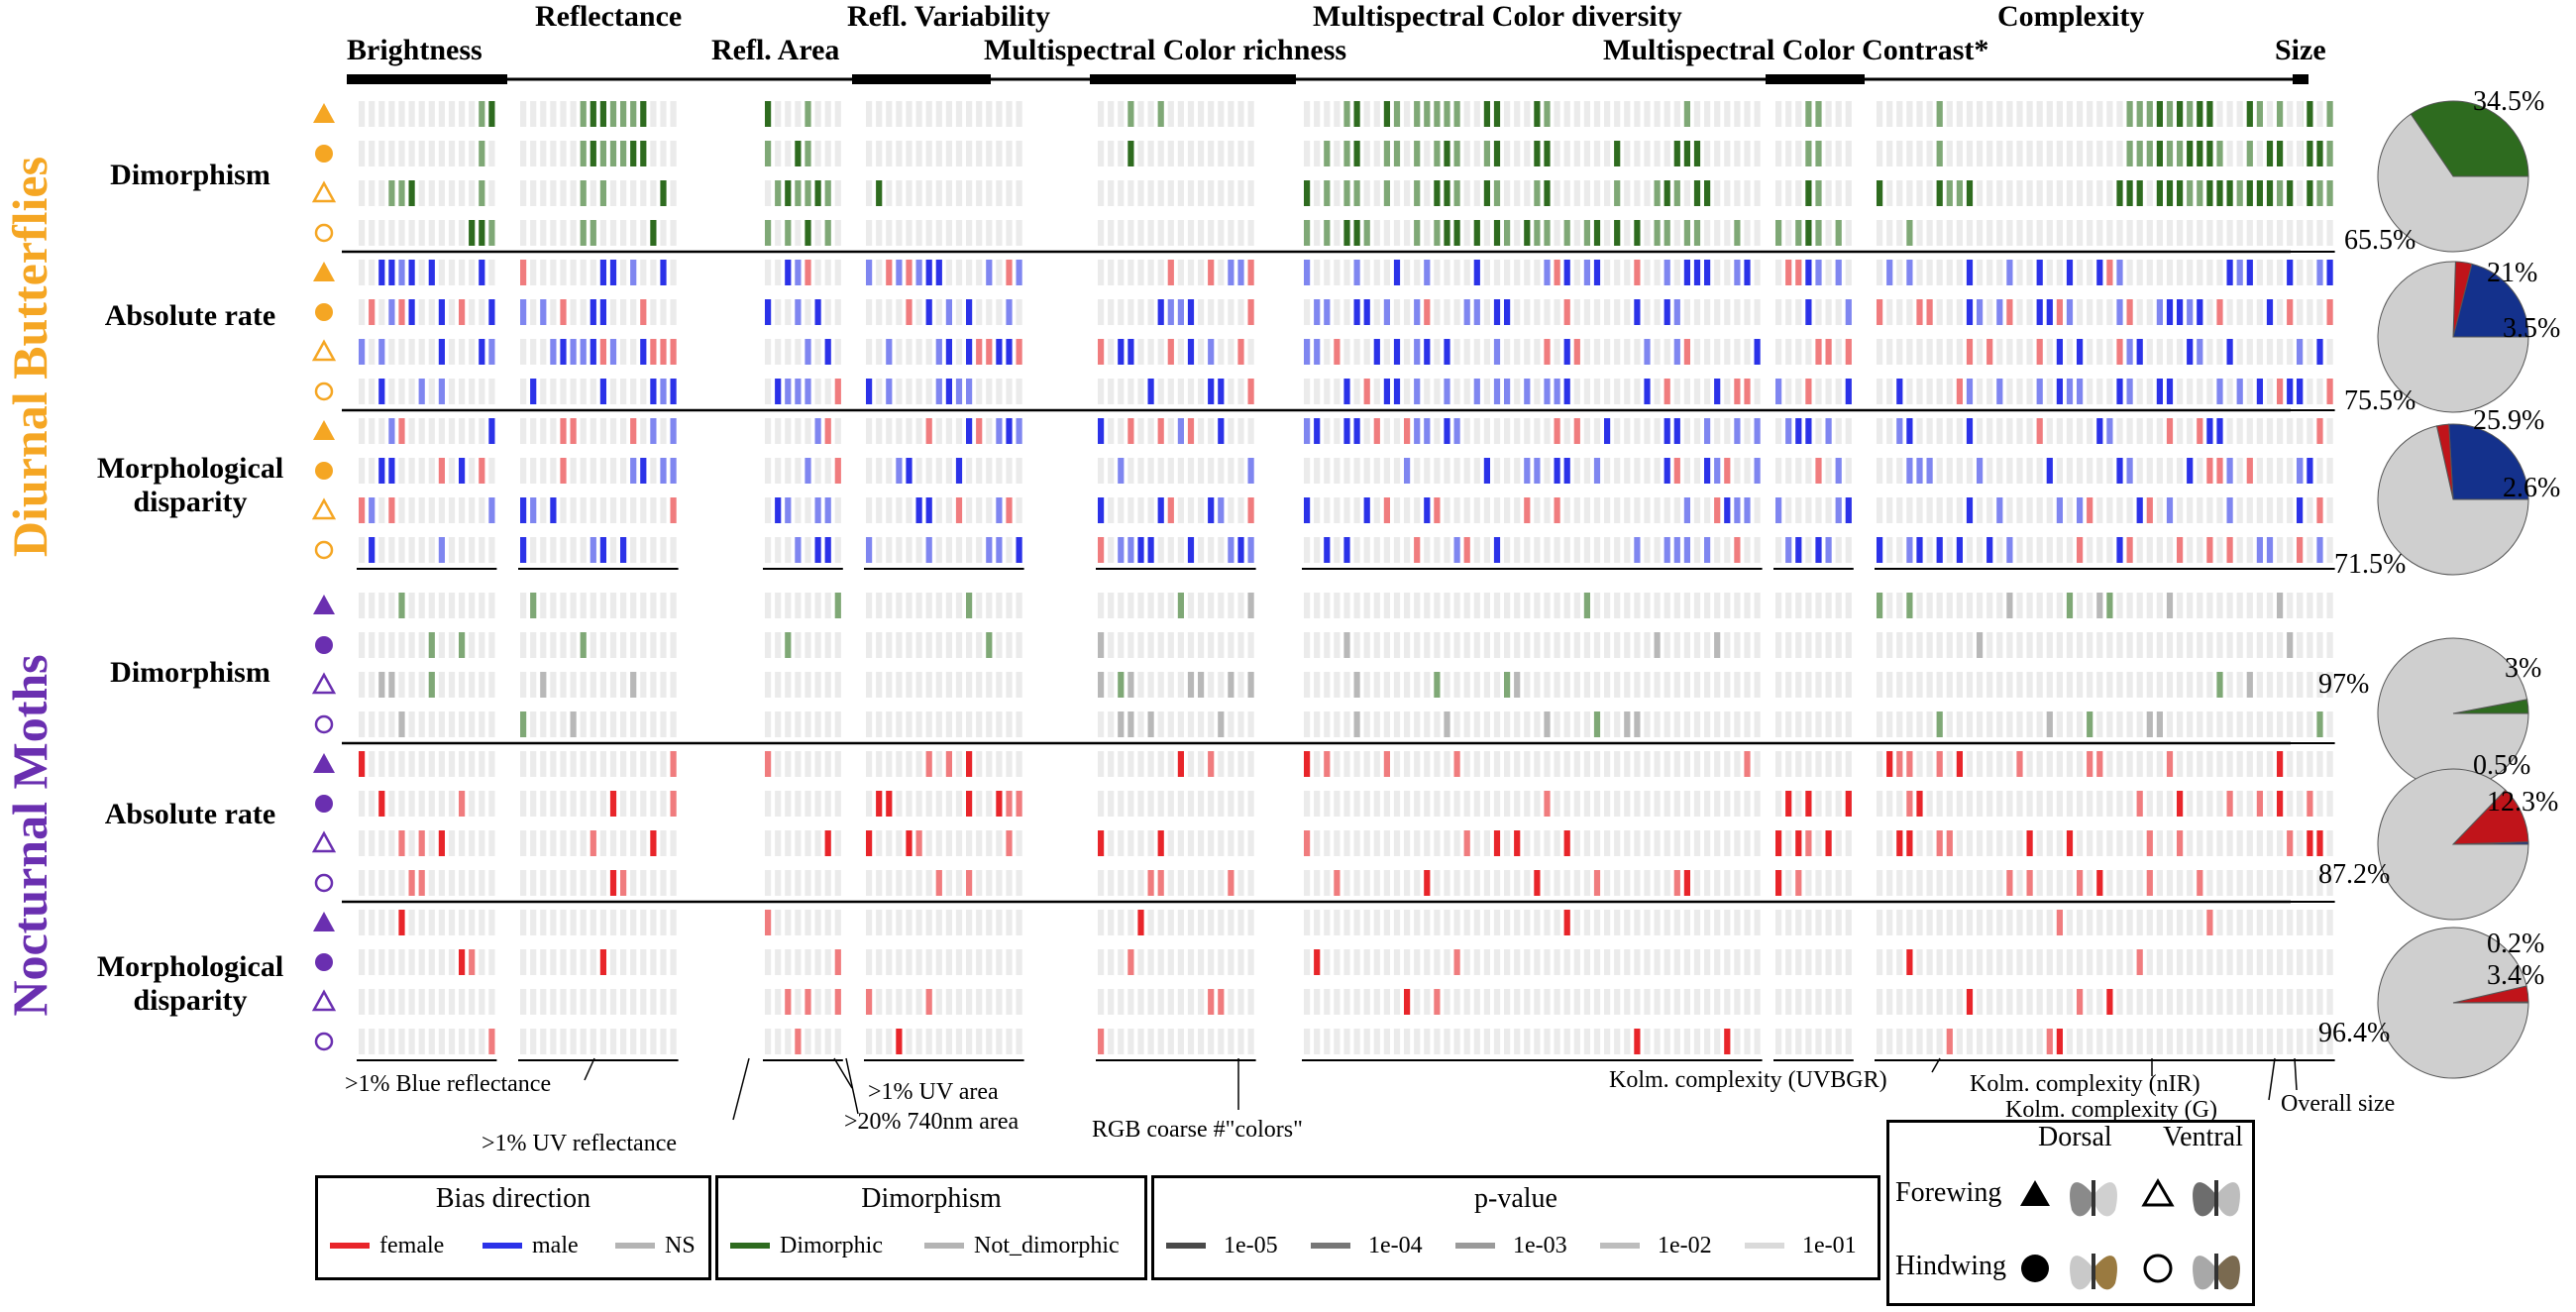 This screenshot has width=2576, height=1312. I want to click on legend-dimorphism-title: Dimorphism, so click(931, 1198).